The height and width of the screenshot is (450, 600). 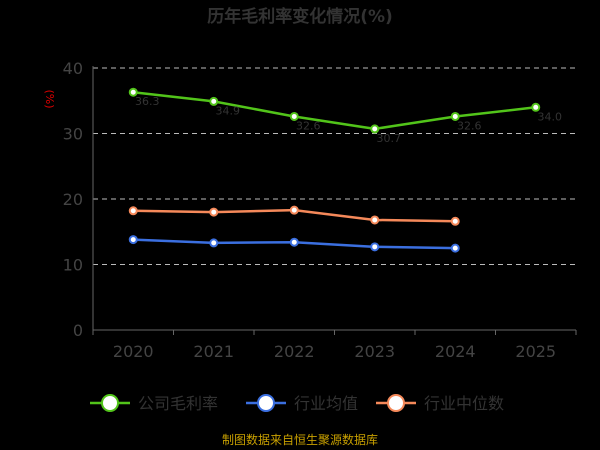 I want to click on legend-label: 公司毛利率, so click(x=178, y=403).